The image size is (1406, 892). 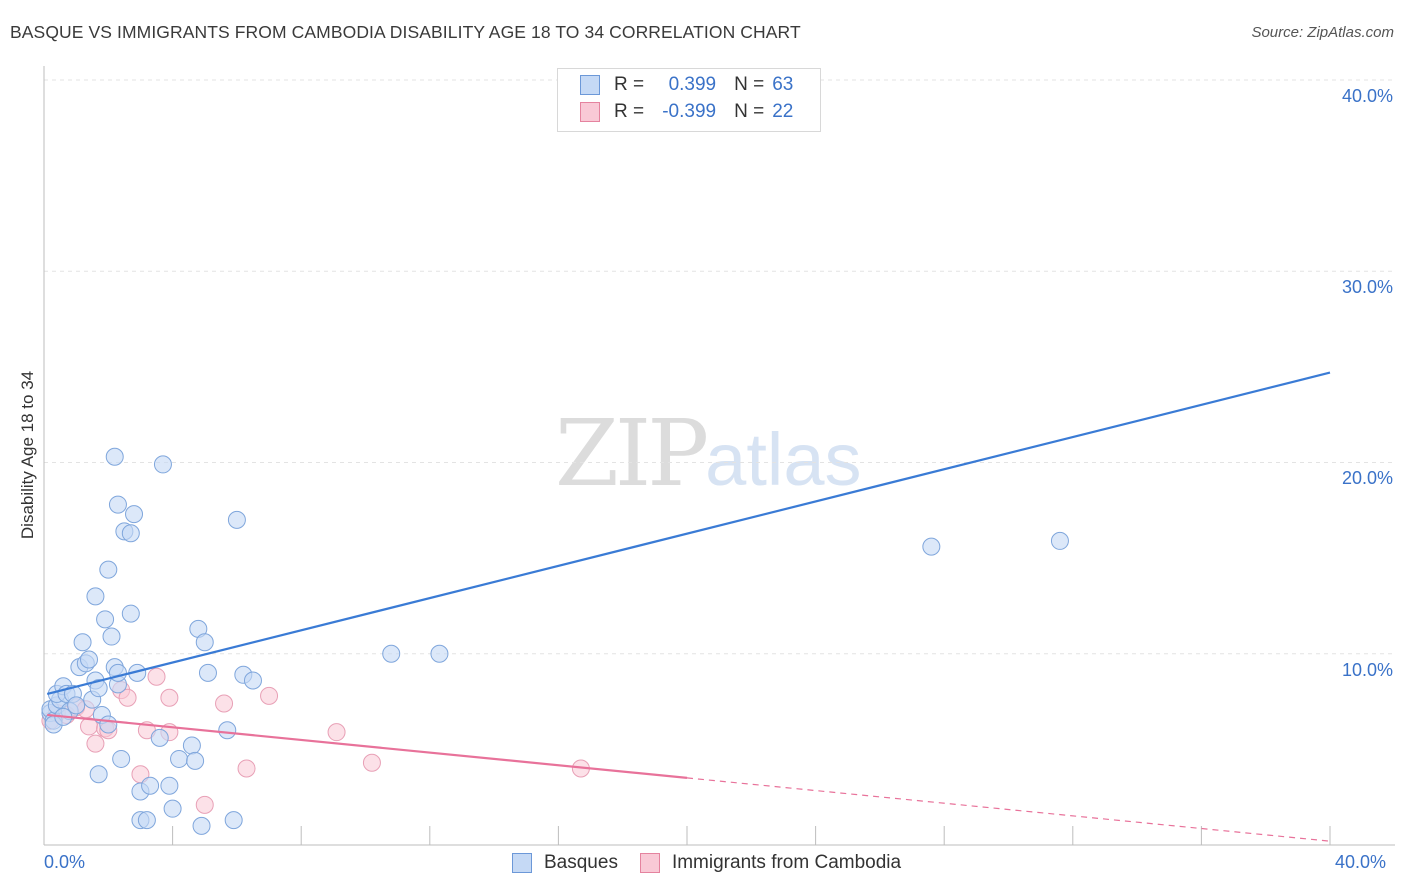 I want to click on legend-row-cambodia: R = -0.399 N = 22, so click(x=691, y=112).